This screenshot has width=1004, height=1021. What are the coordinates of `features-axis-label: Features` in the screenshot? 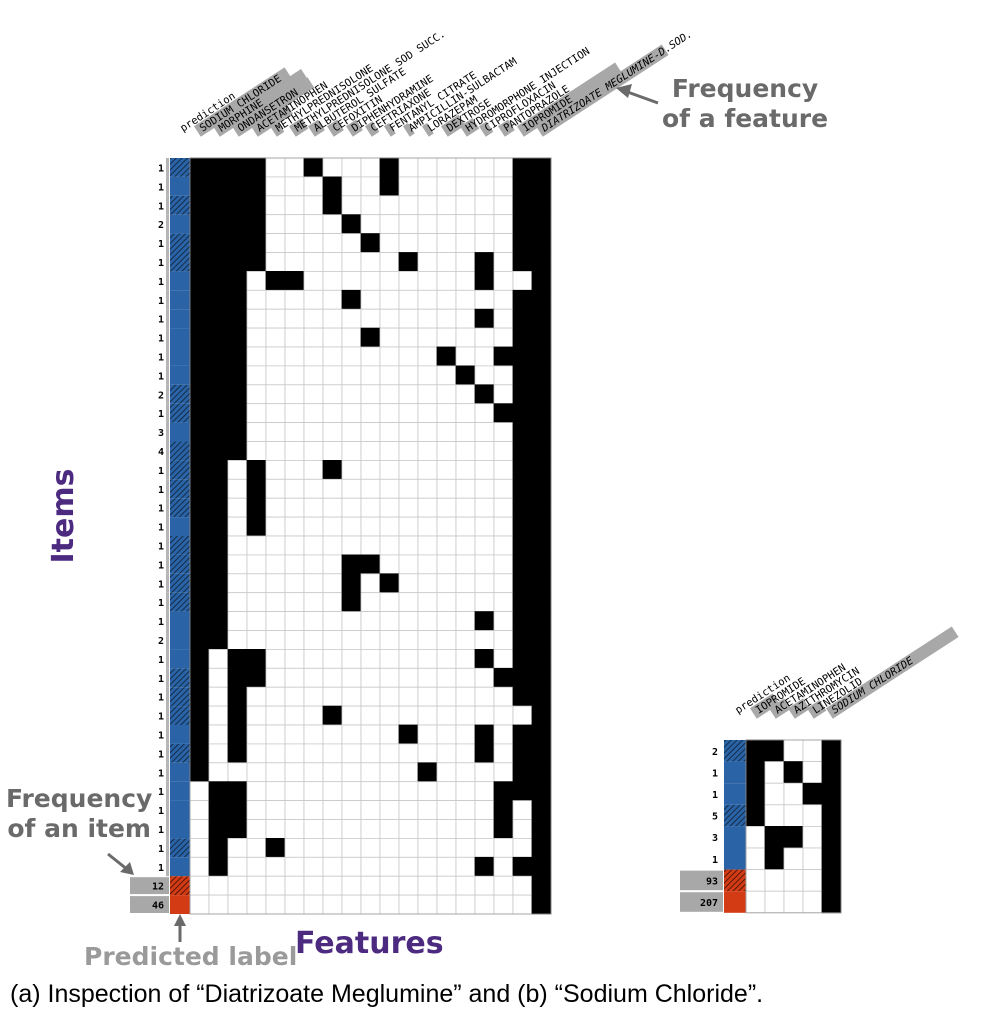 It's located at (369, 943).